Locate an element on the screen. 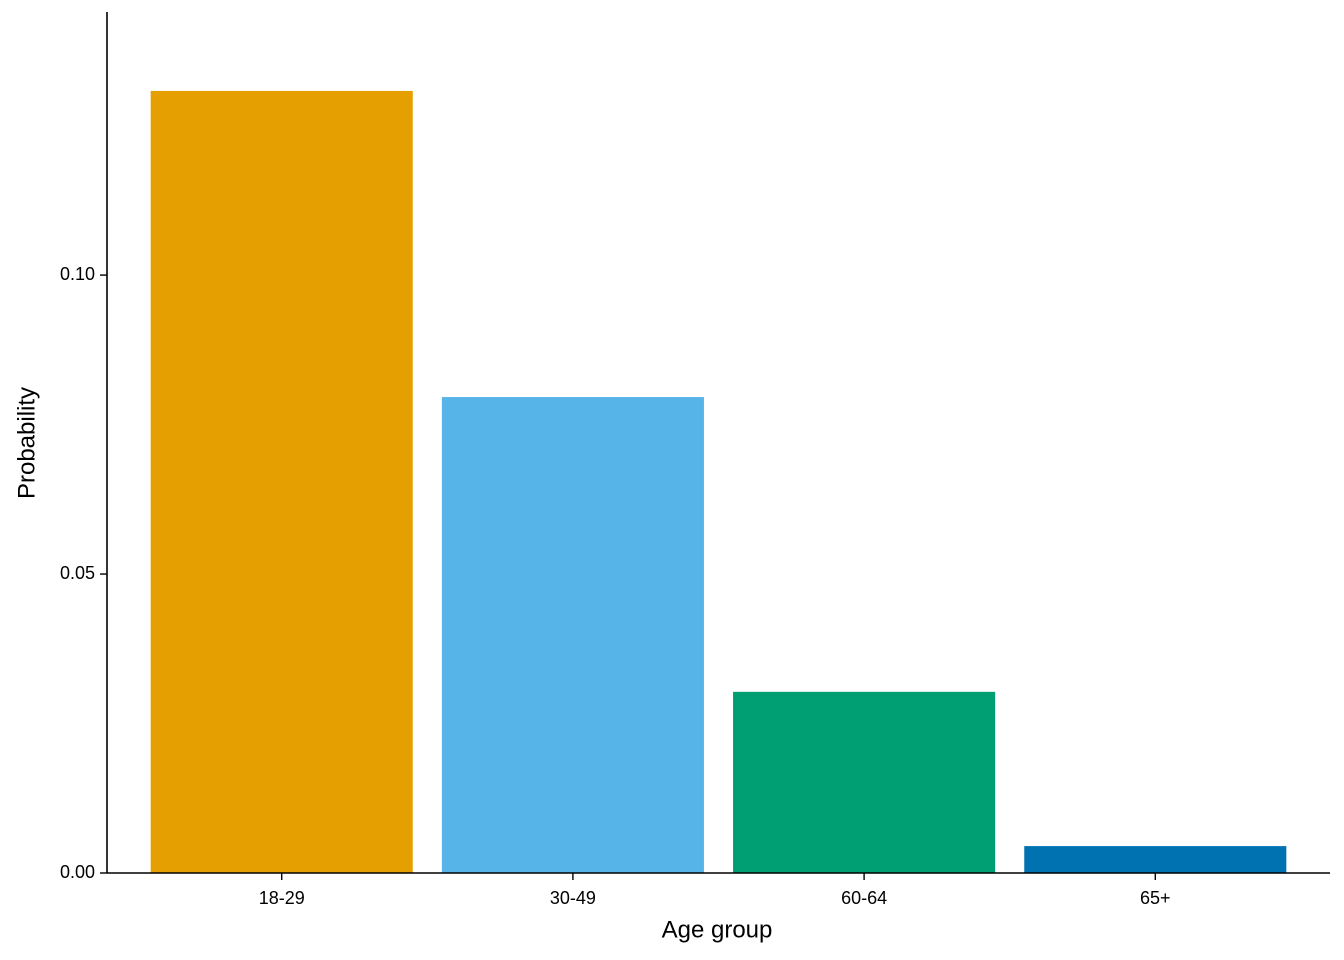 The image size is (1344, 960). x-axis-title: Age group is located at coordinates (717, 929).